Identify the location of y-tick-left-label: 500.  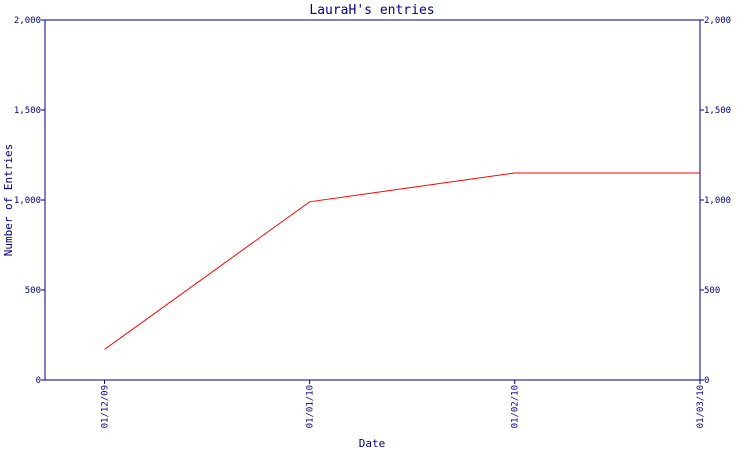
(33, 291).